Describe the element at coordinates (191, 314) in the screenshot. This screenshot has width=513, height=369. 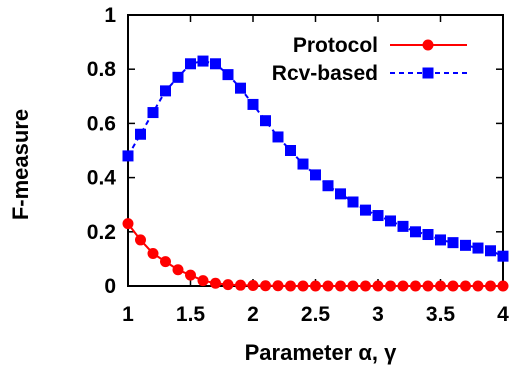
I see `x-tick-label: 1.5` at that location.